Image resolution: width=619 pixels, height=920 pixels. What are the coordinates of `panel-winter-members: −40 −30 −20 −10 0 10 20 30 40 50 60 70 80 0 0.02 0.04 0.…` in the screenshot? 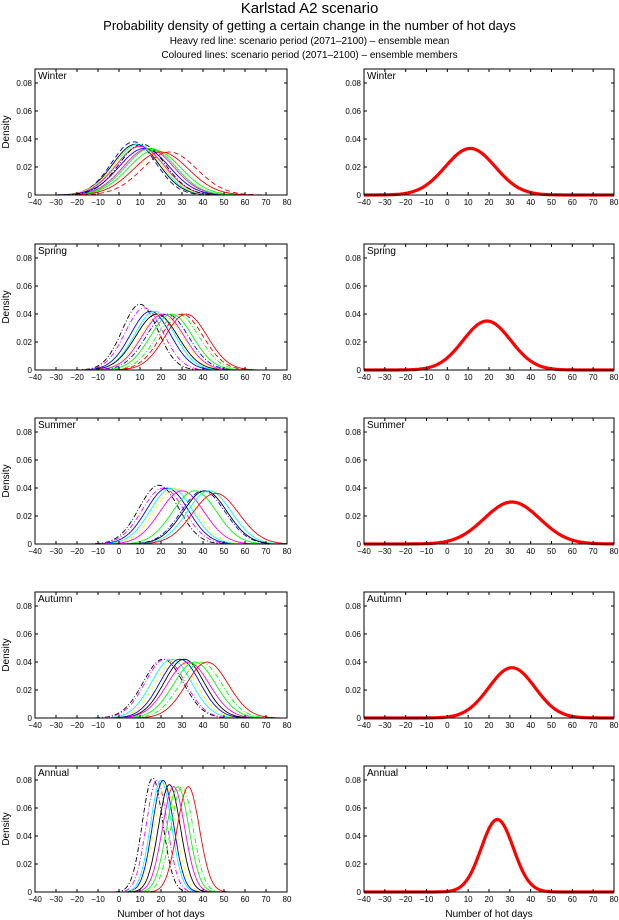 It's located at (146, 137).